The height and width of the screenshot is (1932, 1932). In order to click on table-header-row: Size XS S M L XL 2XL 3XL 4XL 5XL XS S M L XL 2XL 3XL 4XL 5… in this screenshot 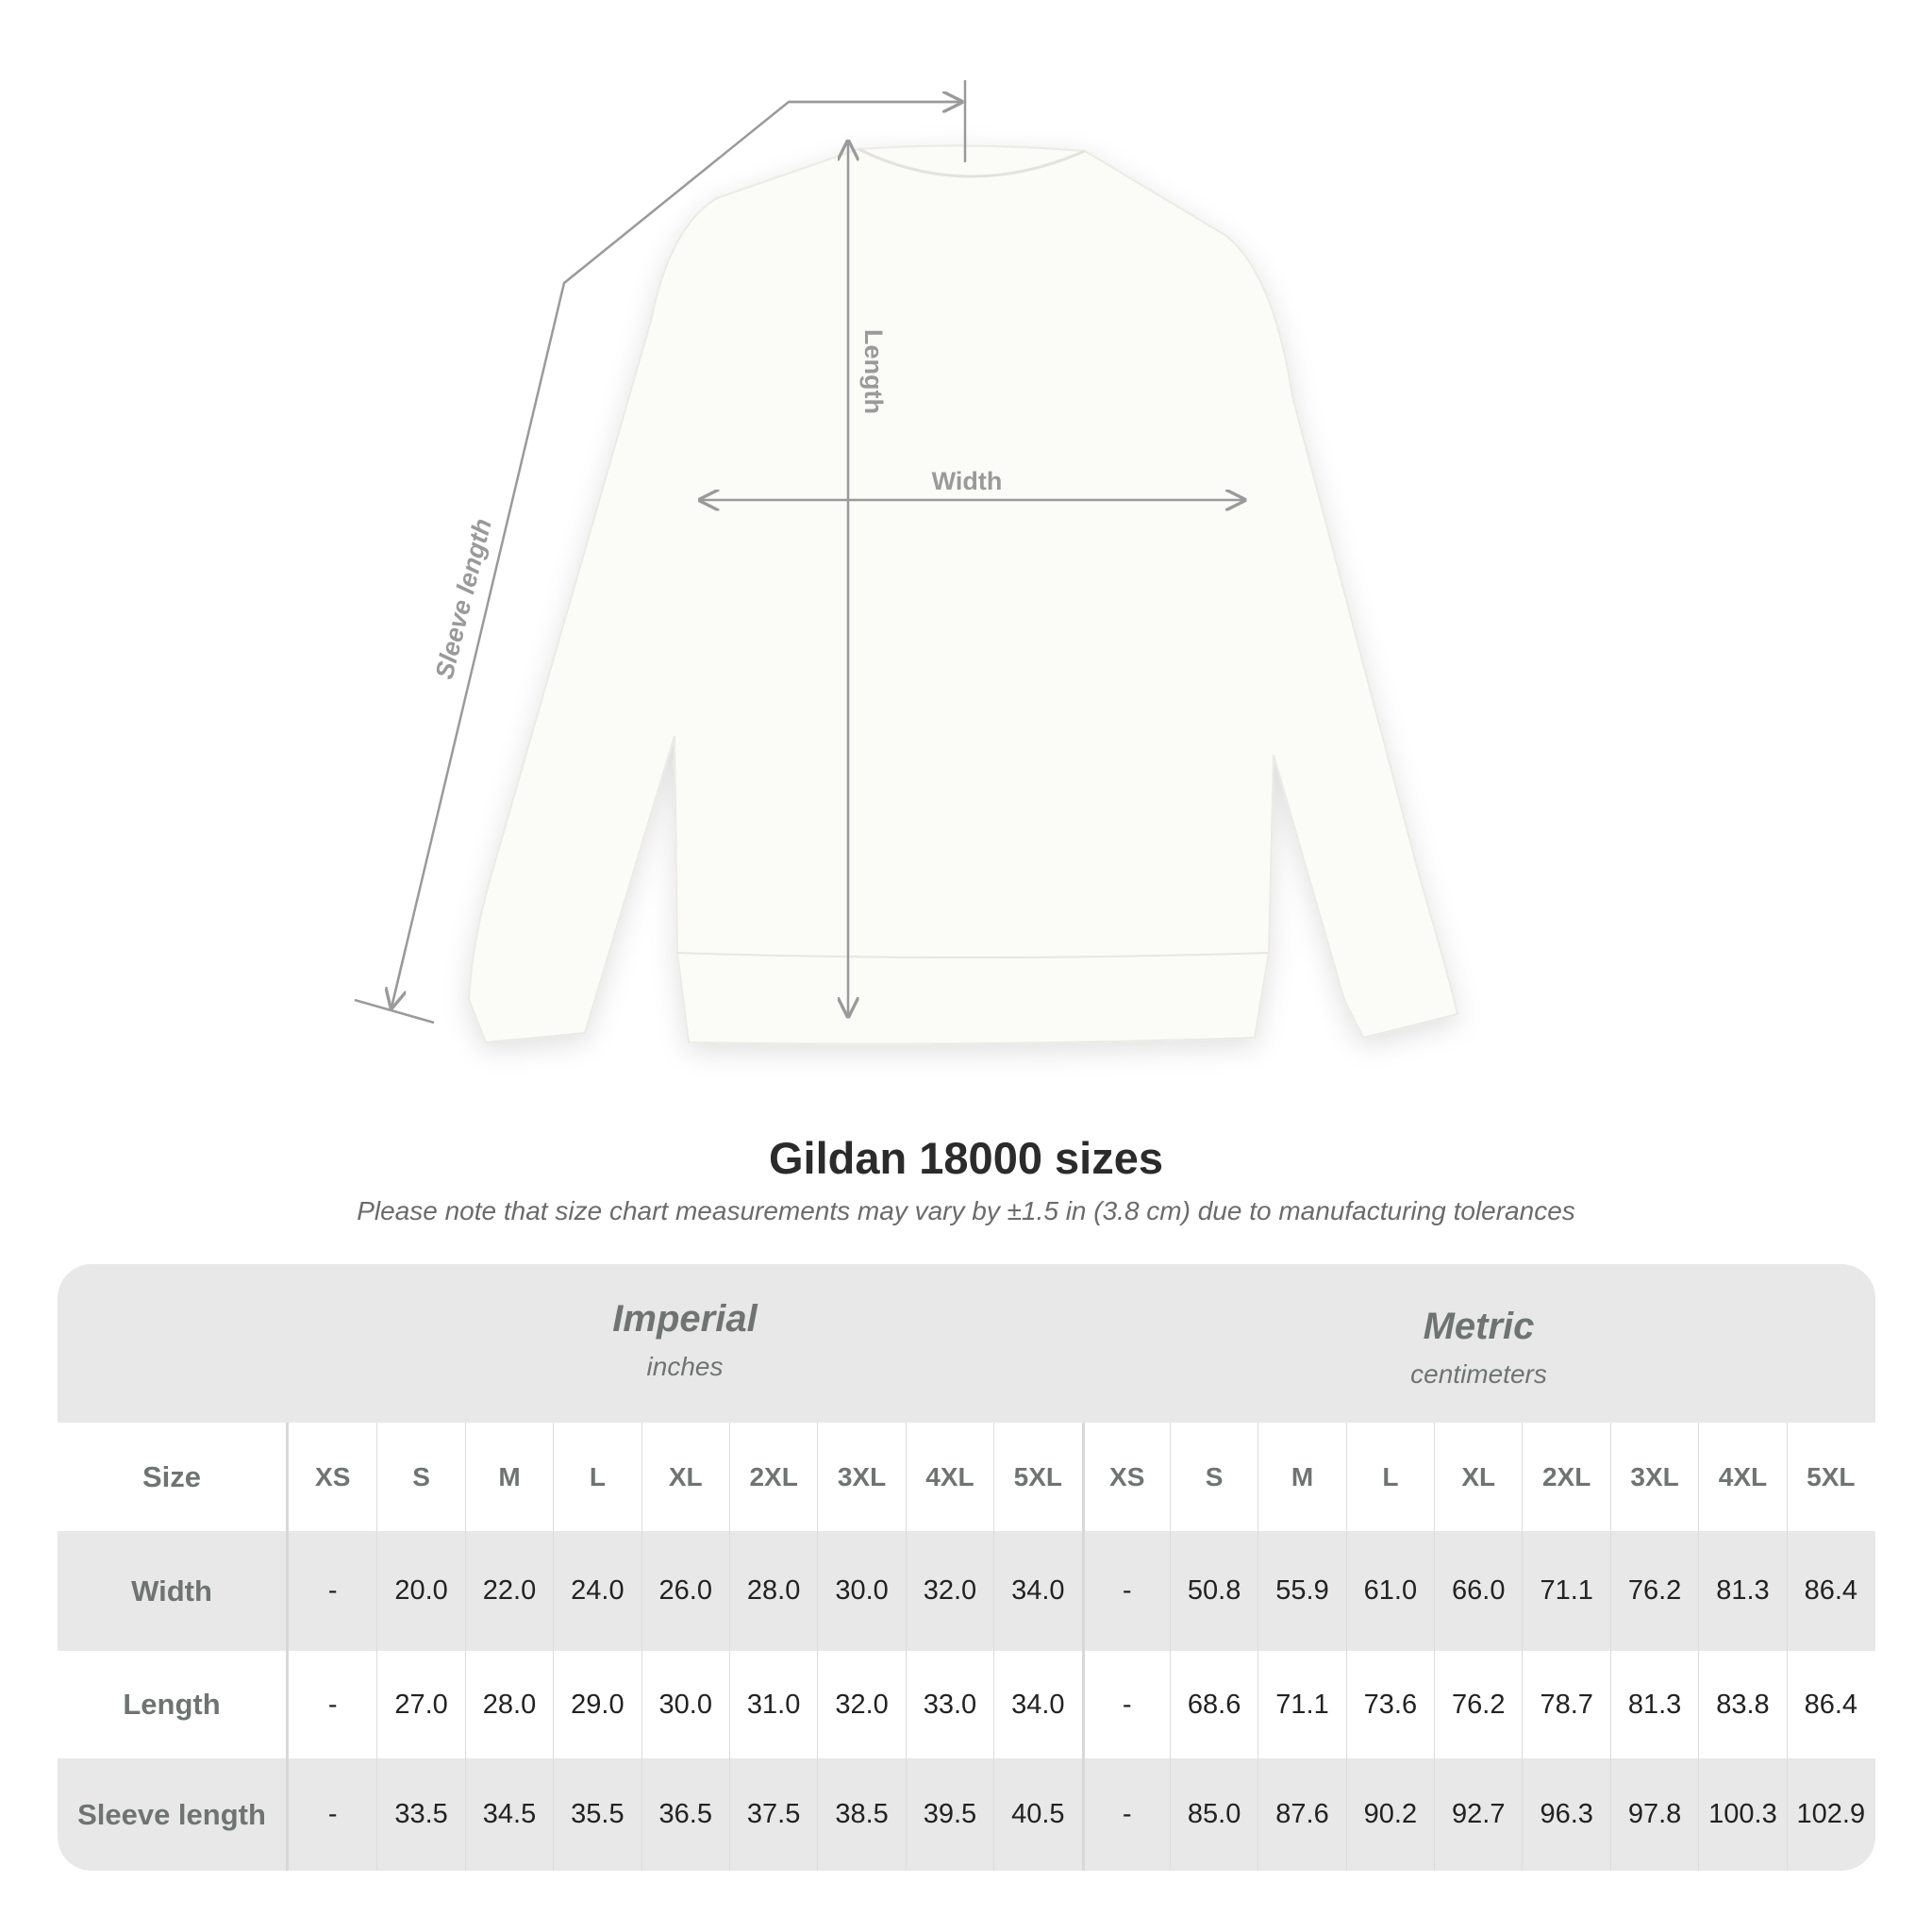, I will do `click(967, 1477)`.